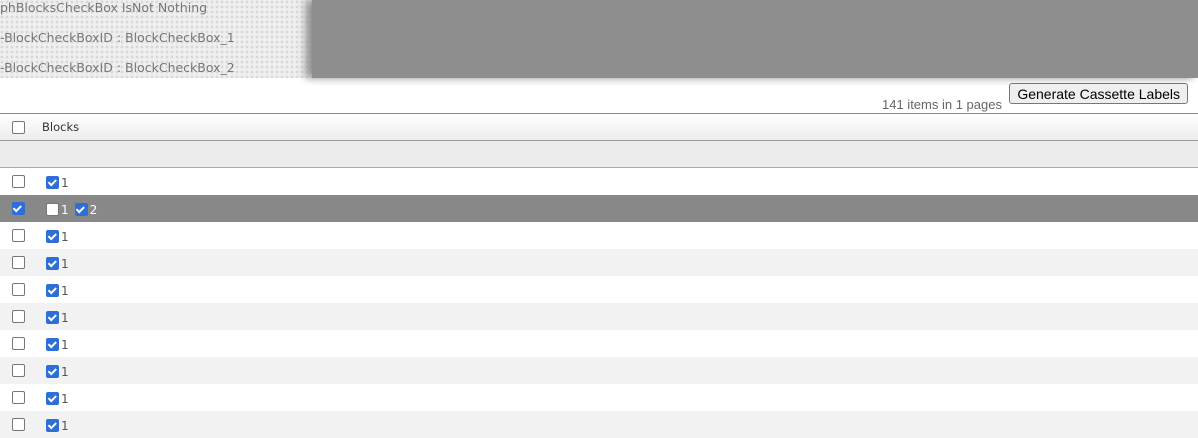  I want to click on column-header-blocks: Blocks, so click(61, 127).